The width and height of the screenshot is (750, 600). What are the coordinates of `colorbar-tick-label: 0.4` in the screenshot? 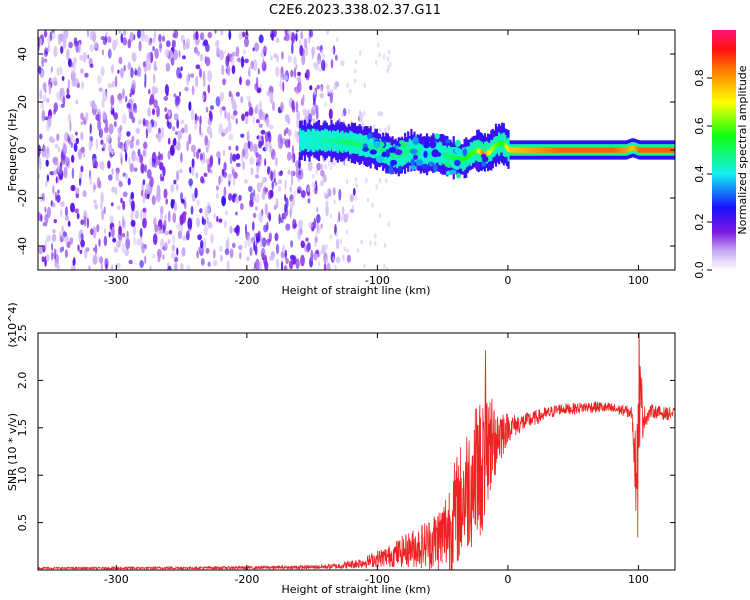 It's located at (699, 174).